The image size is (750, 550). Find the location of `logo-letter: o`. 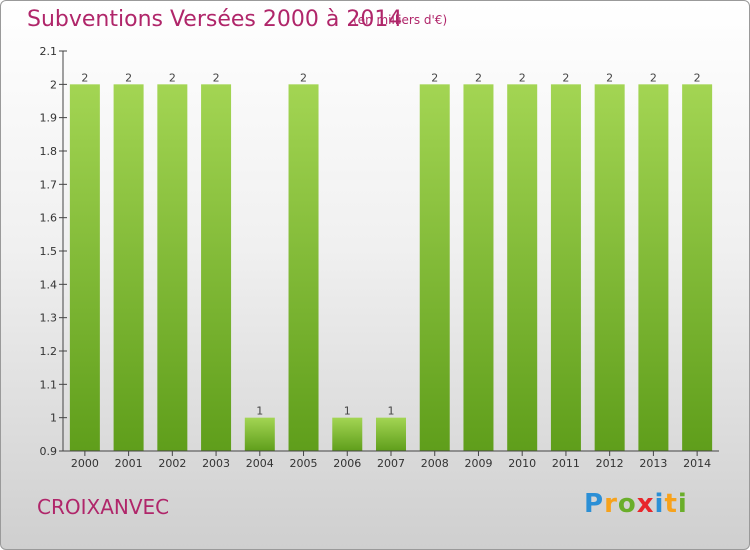

logo-letter: o is located at coordinates (627, 504).